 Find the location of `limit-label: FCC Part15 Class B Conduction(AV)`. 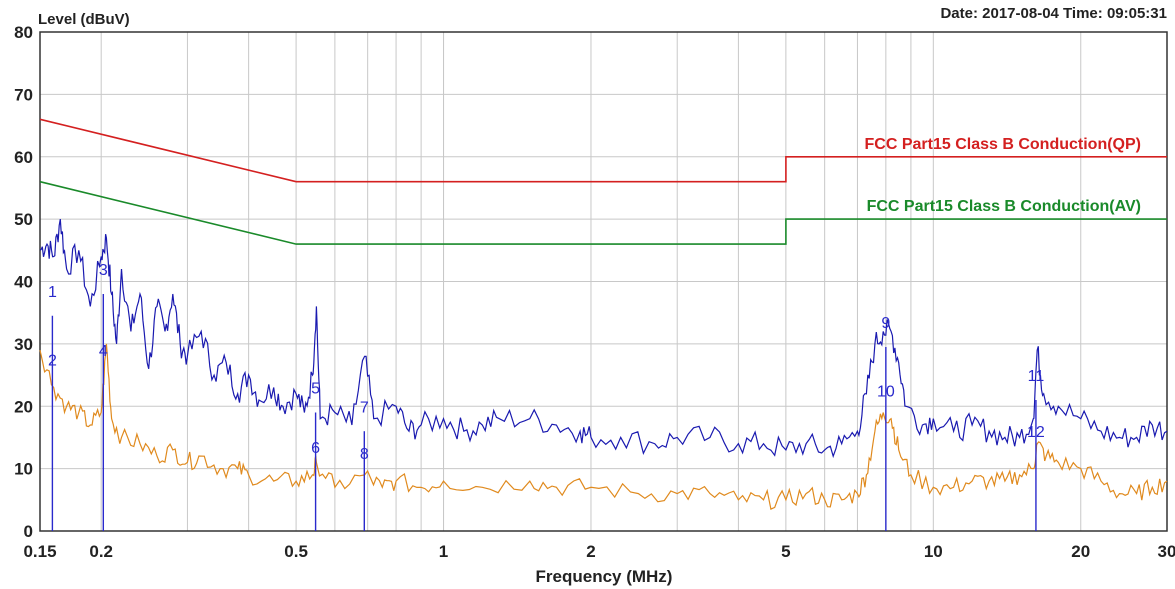

limit-label: FCC Part15 Class B Conduction(AV) is located at coordinates (1004, 206).